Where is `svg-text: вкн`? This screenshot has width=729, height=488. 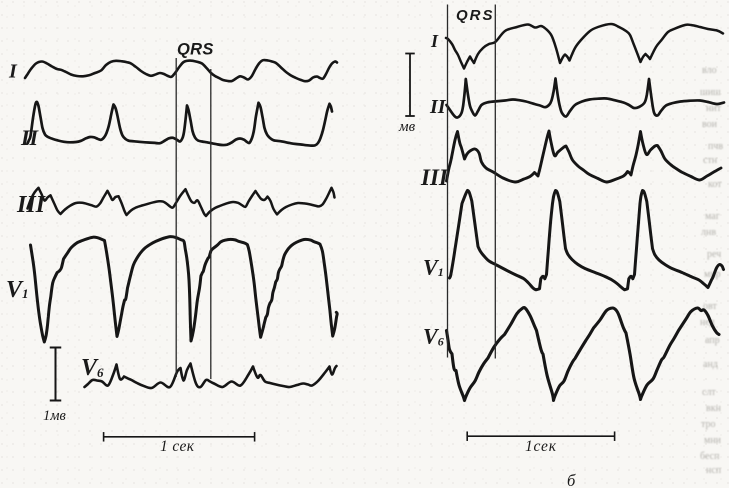
svg-text: вкн is located at coordinates (714, 408).